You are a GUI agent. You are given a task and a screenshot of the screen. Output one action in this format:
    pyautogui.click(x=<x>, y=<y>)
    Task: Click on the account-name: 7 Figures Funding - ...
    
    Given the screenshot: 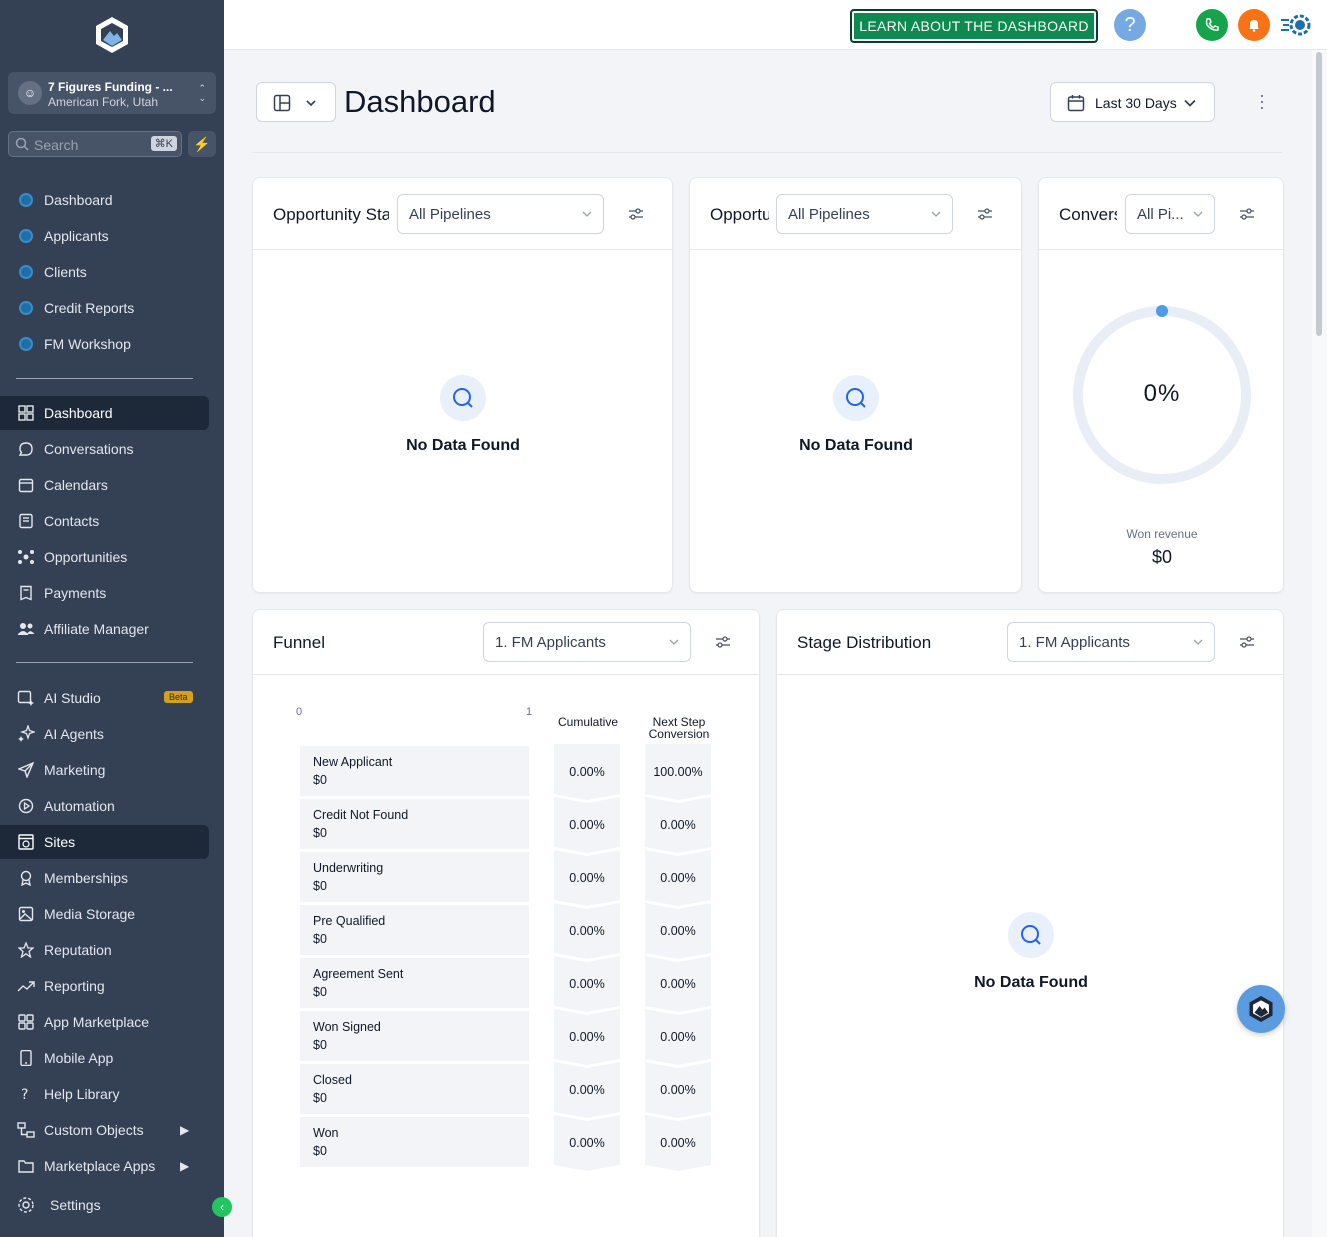 What is the action you would take?
    pyautogui.click(x=110, y=87)
    